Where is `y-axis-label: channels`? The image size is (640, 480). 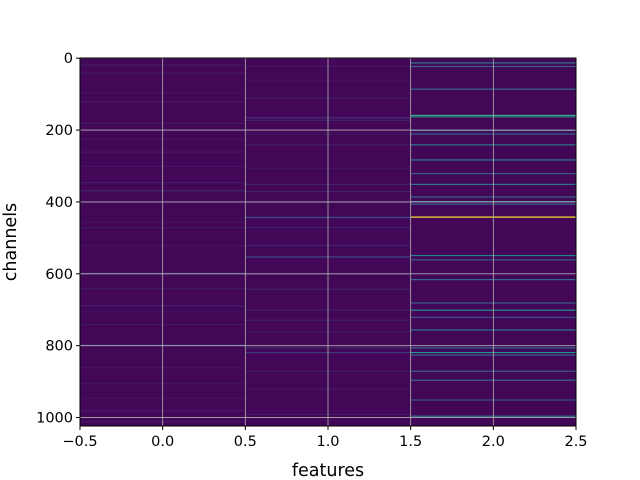 y-axis-label: channels is located at coordinates (11, 242).